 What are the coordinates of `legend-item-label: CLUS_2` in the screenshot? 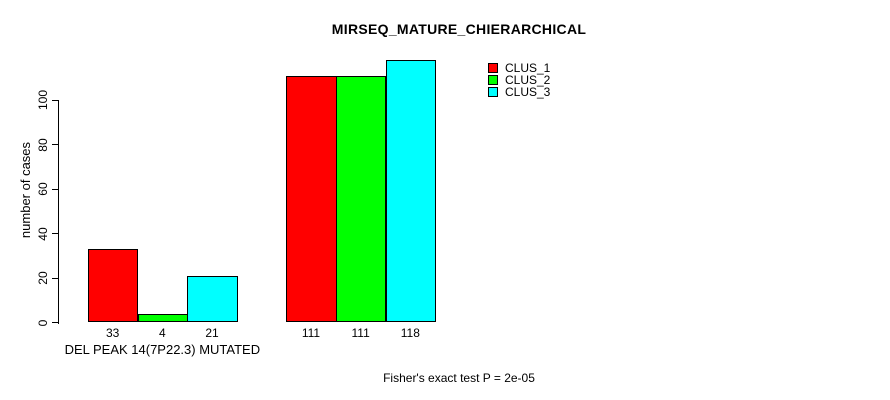 It's located at (528, 80).